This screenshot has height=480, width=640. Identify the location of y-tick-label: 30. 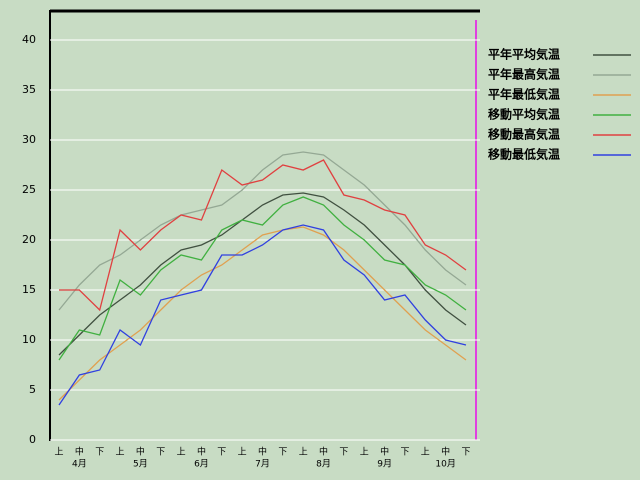
(29, 139).